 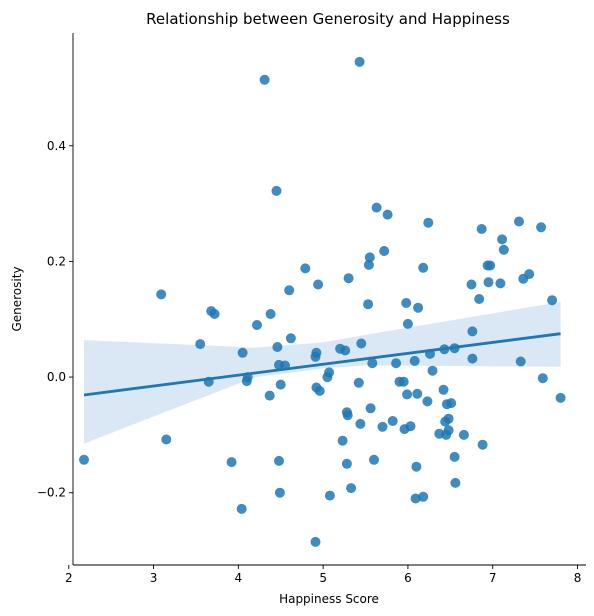 I want to click on y-tick-label: −0.2, so click(x=51, y=493).